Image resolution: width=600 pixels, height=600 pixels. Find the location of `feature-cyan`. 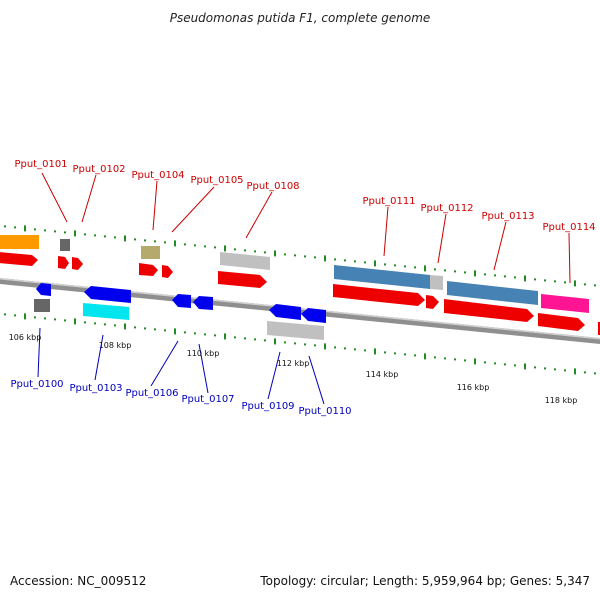

feature-cyan is located at coordinates (106, 311).